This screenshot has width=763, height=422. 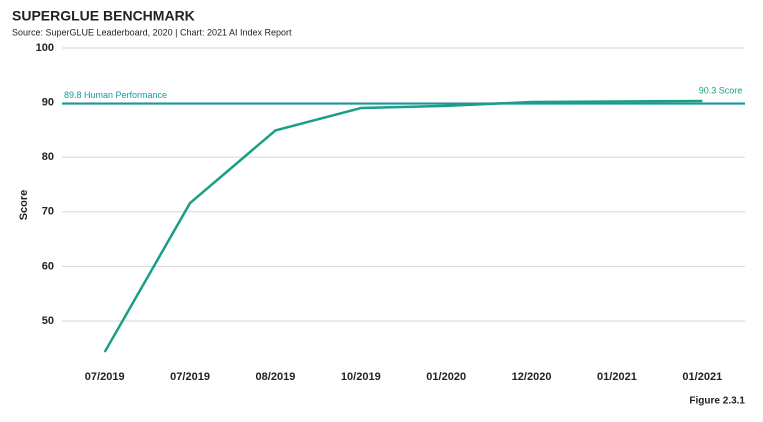 I want to click on y-tick-label: 60, so click(x=48, y=266).